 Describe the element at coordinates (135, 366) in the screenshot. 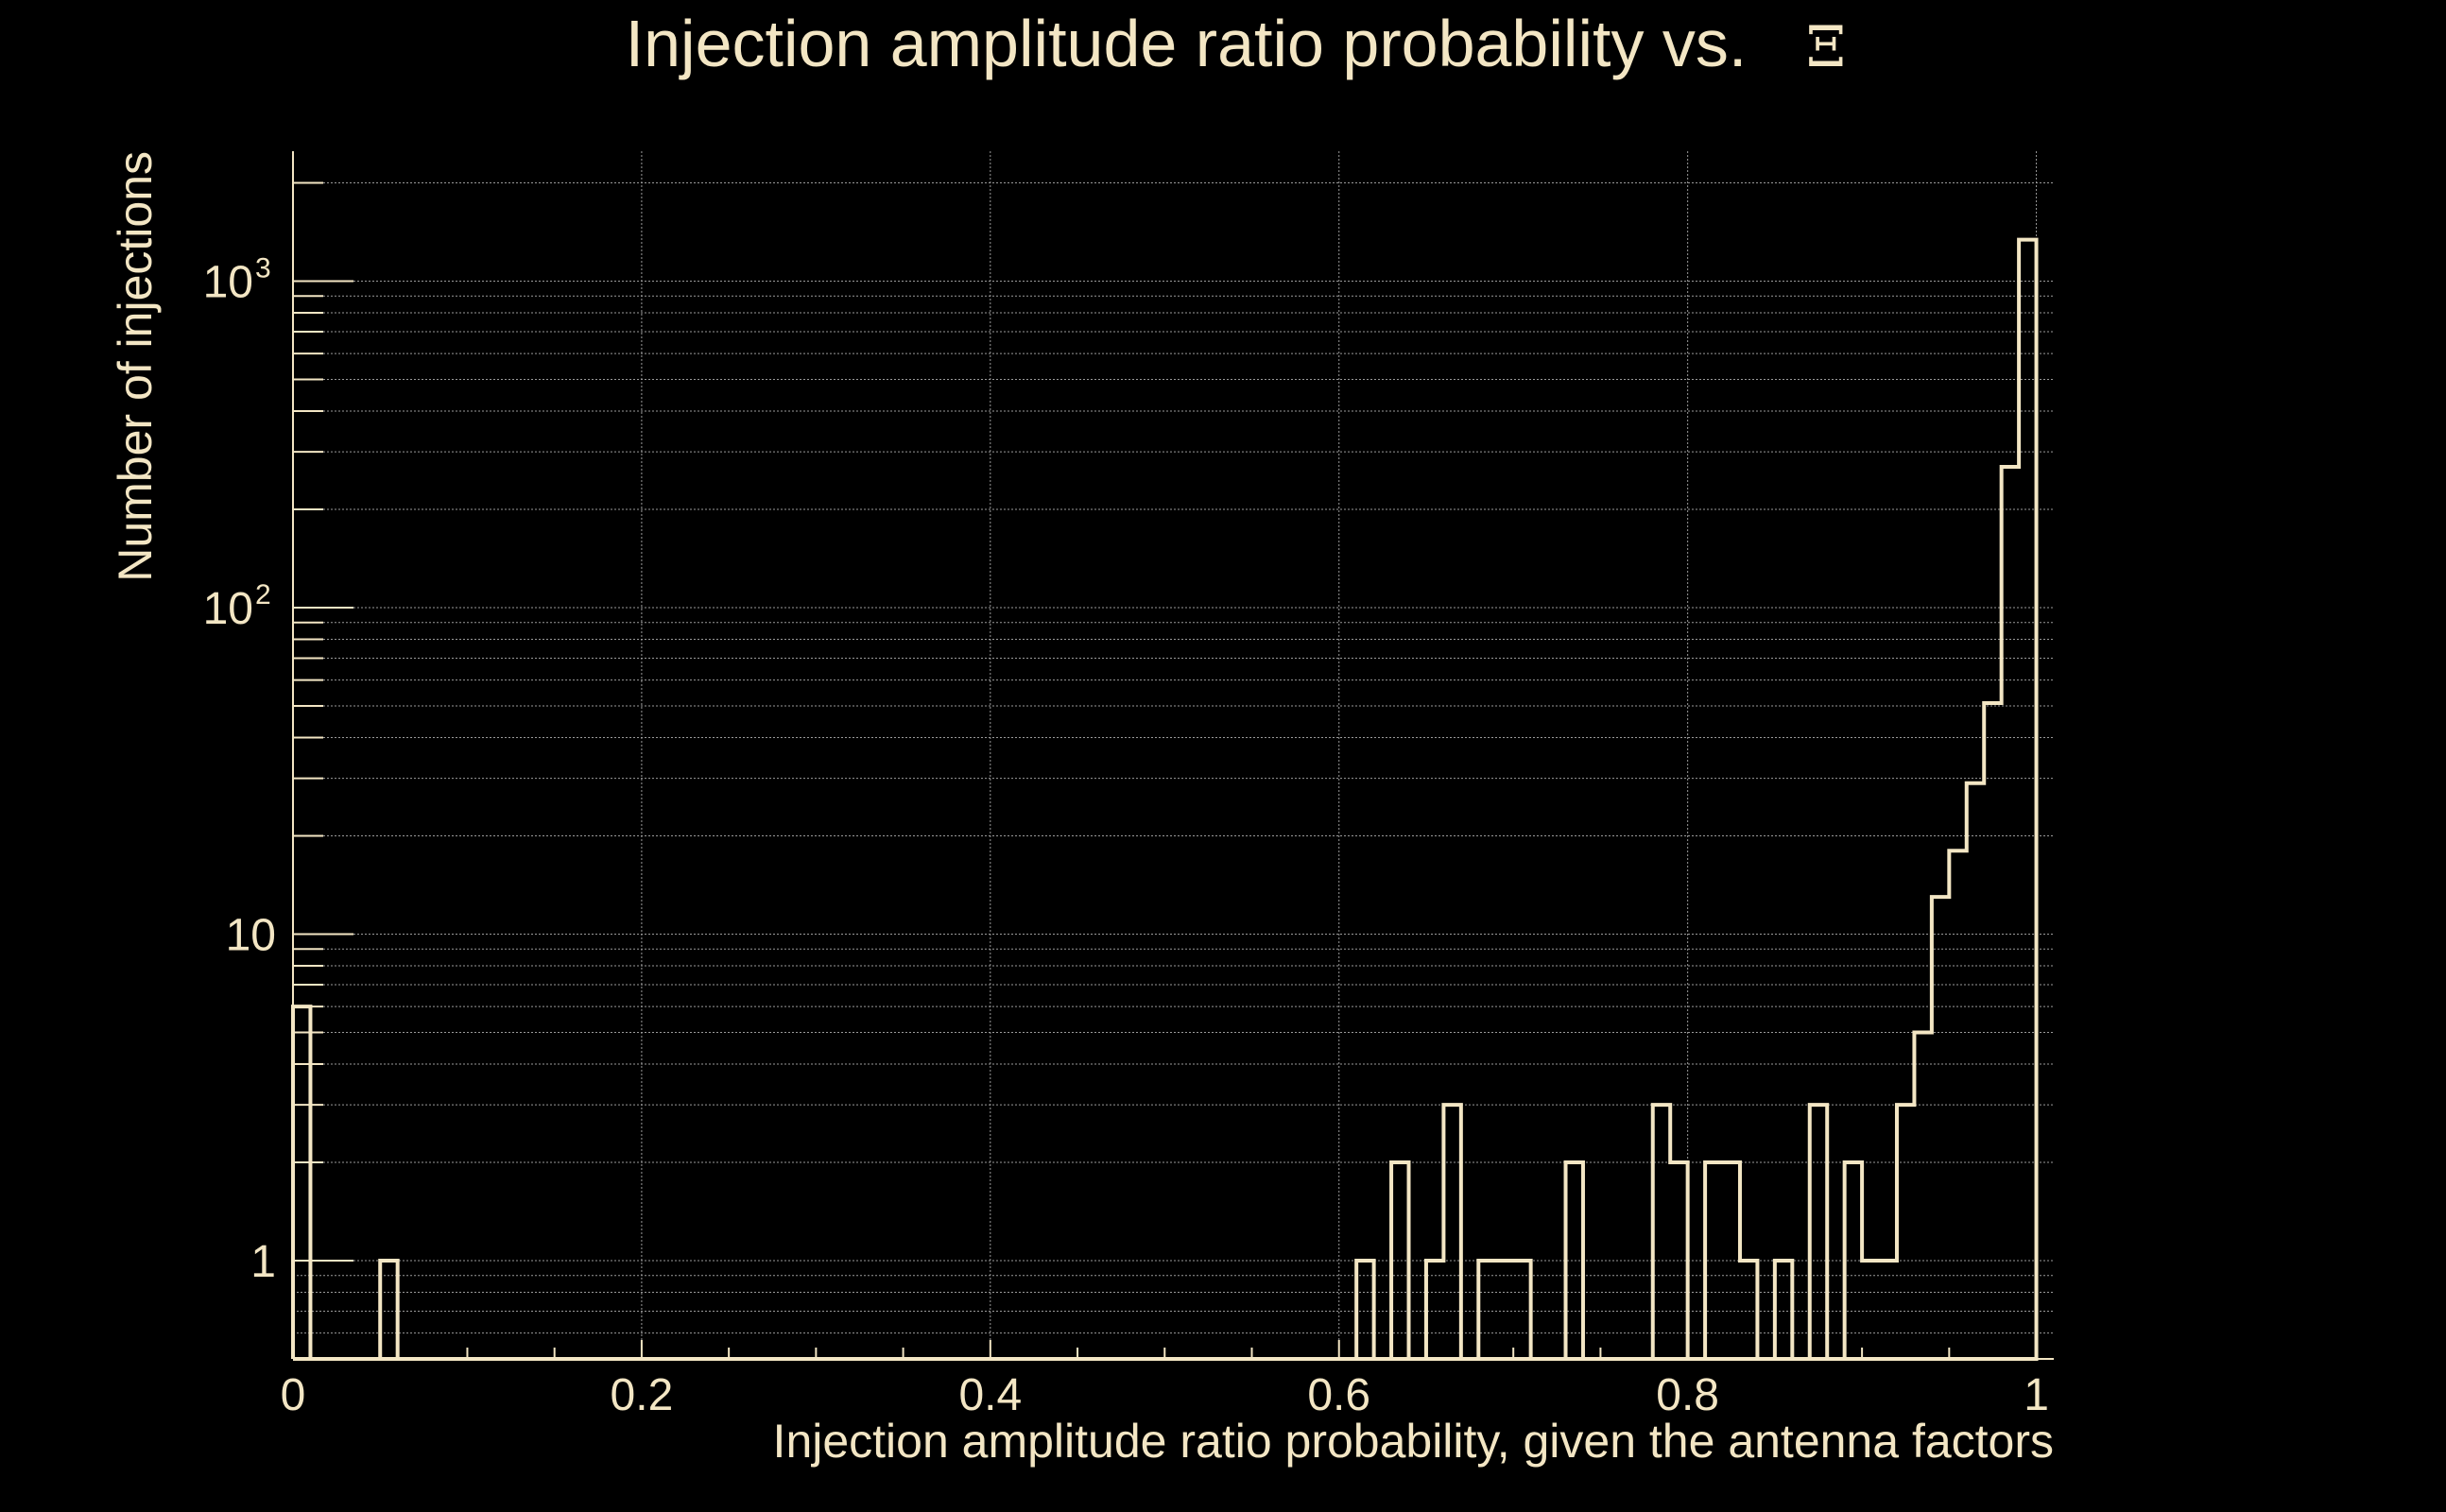

I see `y-axis-label: Number of injections` at that location.